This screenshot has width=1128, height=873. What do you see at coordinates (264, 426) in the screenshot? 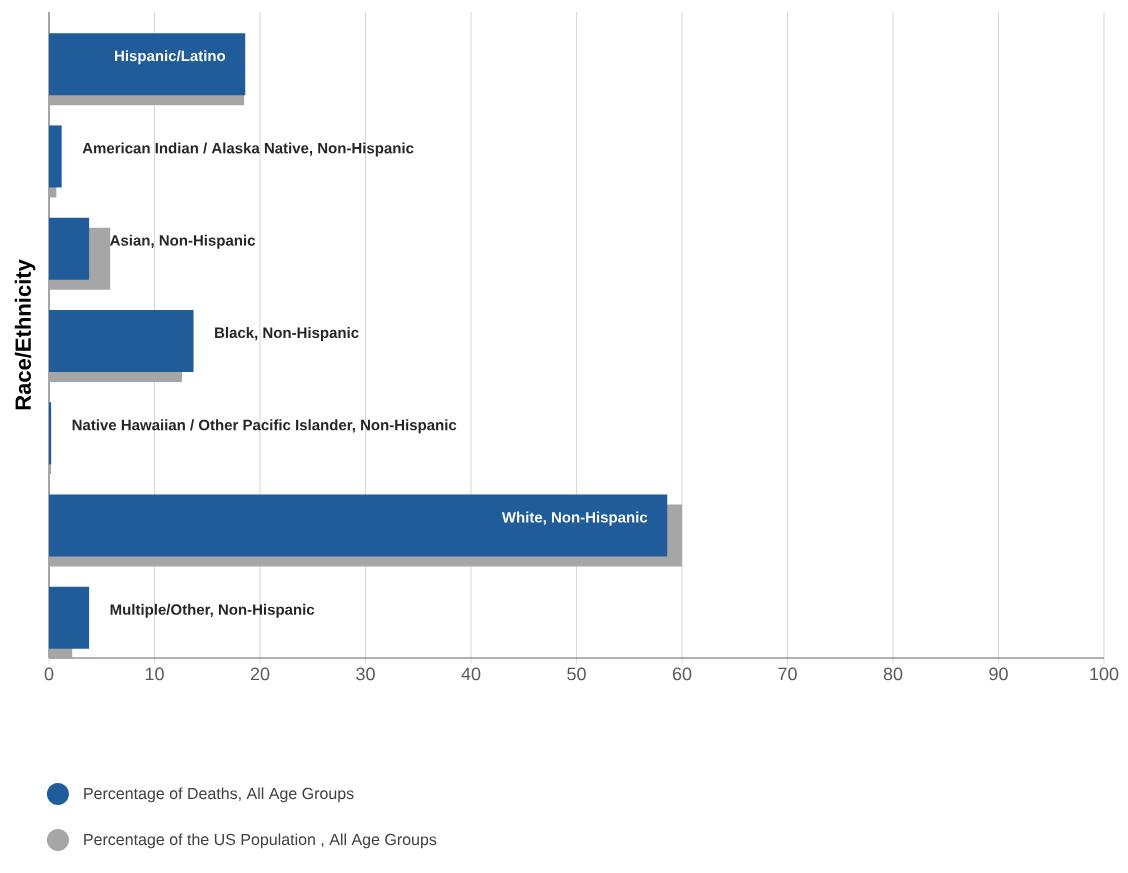
I see `y-tick-label: Native Hawaiian / Other Pacific Islander, Non-Hispanic` at bounding box center [264, 426].